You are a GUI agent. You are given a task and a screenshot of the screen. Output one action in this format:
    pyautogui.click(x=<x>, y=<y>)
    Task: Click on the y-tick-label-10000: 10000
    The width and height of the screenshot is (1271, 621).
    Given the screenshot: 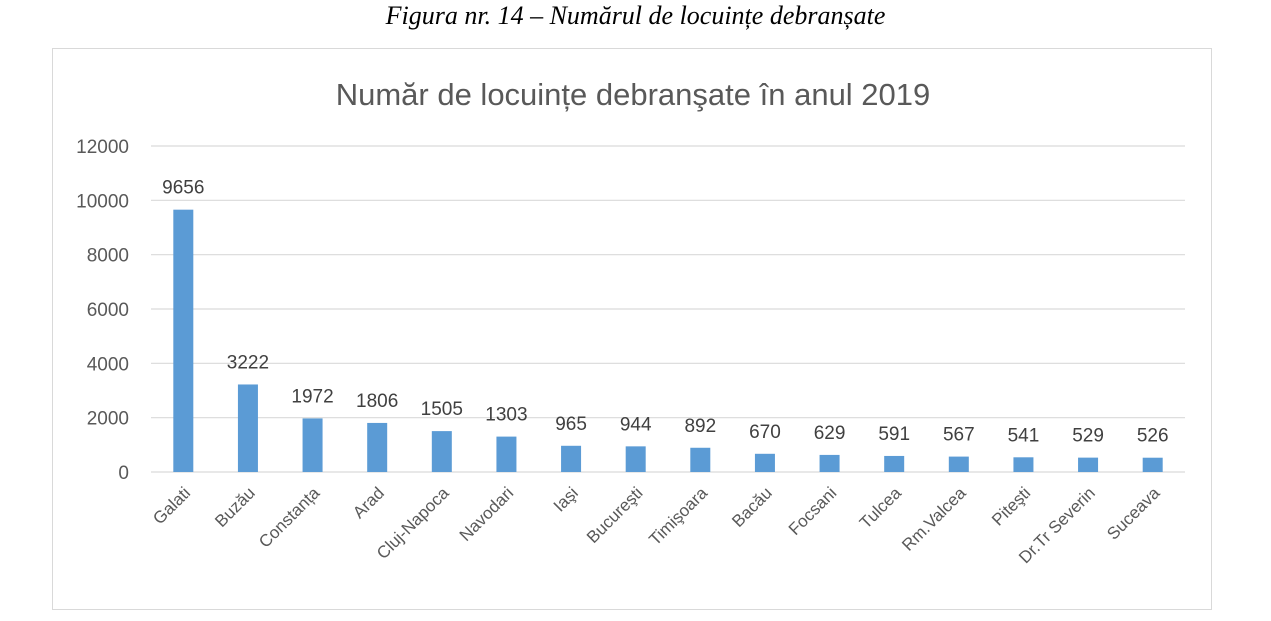 What is the action you would take?
    pyautogui.click(x=102, y=201)
    